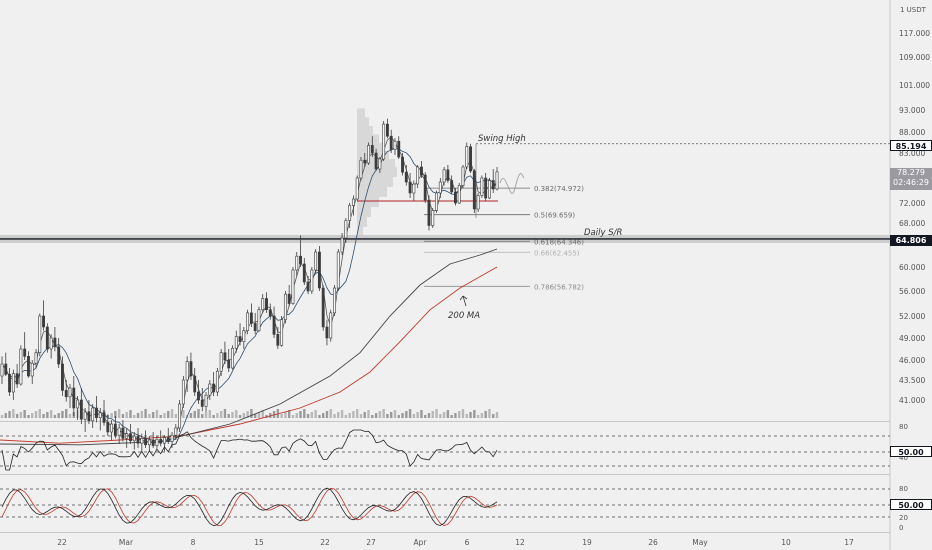 The width and height of the screenshot is (932, 550). Describe the element at coordinates (911, 182) in the screenshot. I see `candle-countdown: 02:46:29` at that location.